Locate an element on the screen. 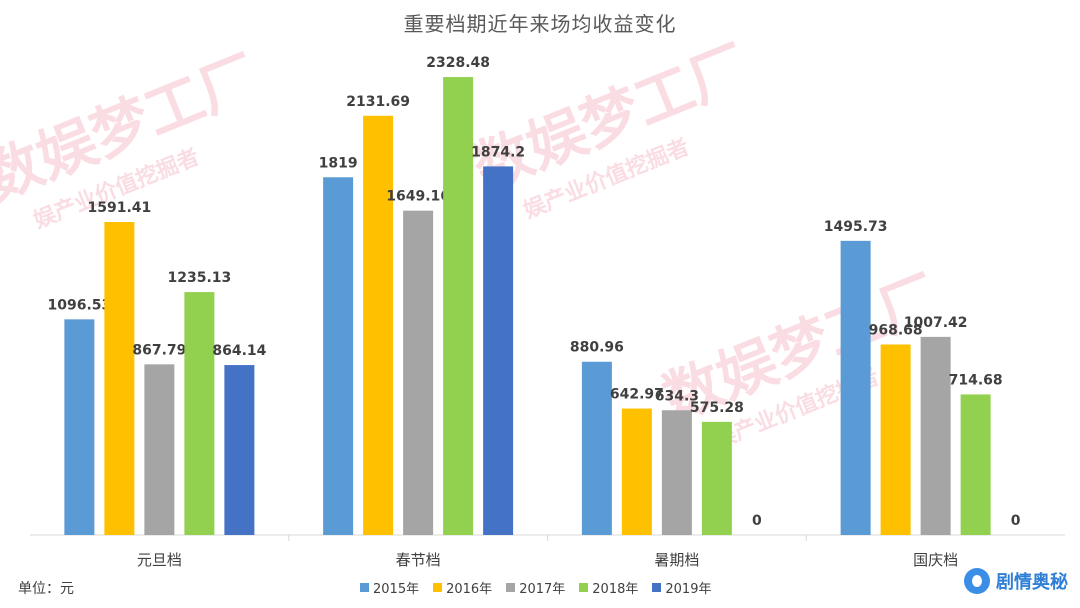 The image size is (1080, 608). data-label: 867.79 is located at coordinates (159, 350).